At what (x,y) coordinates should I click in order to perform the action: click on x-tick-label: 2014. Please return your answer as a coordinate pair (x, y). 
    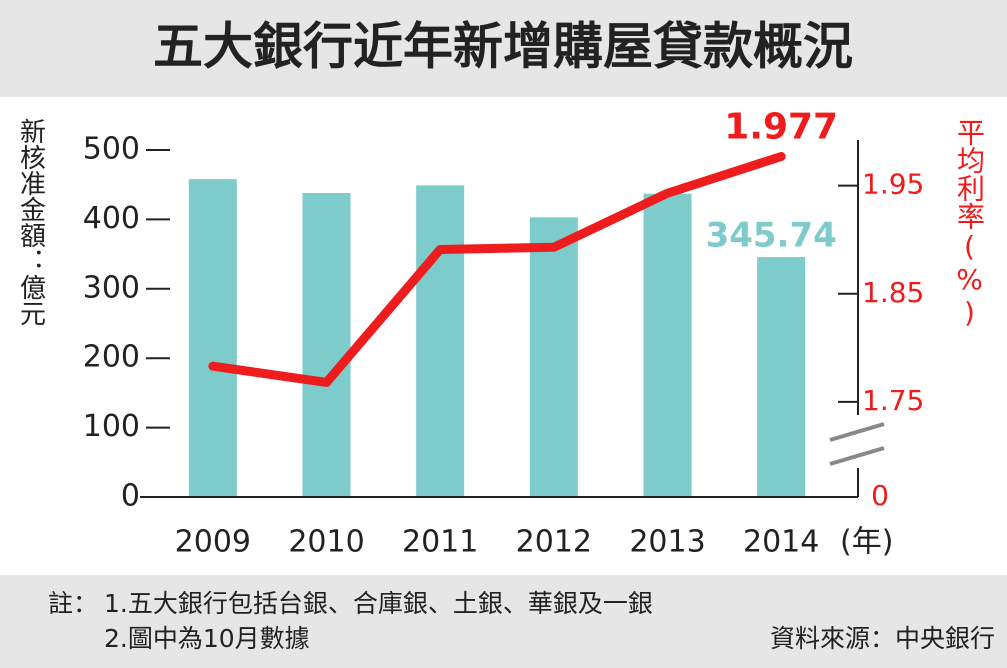
    Looking at the image, I should click on (781, 542).